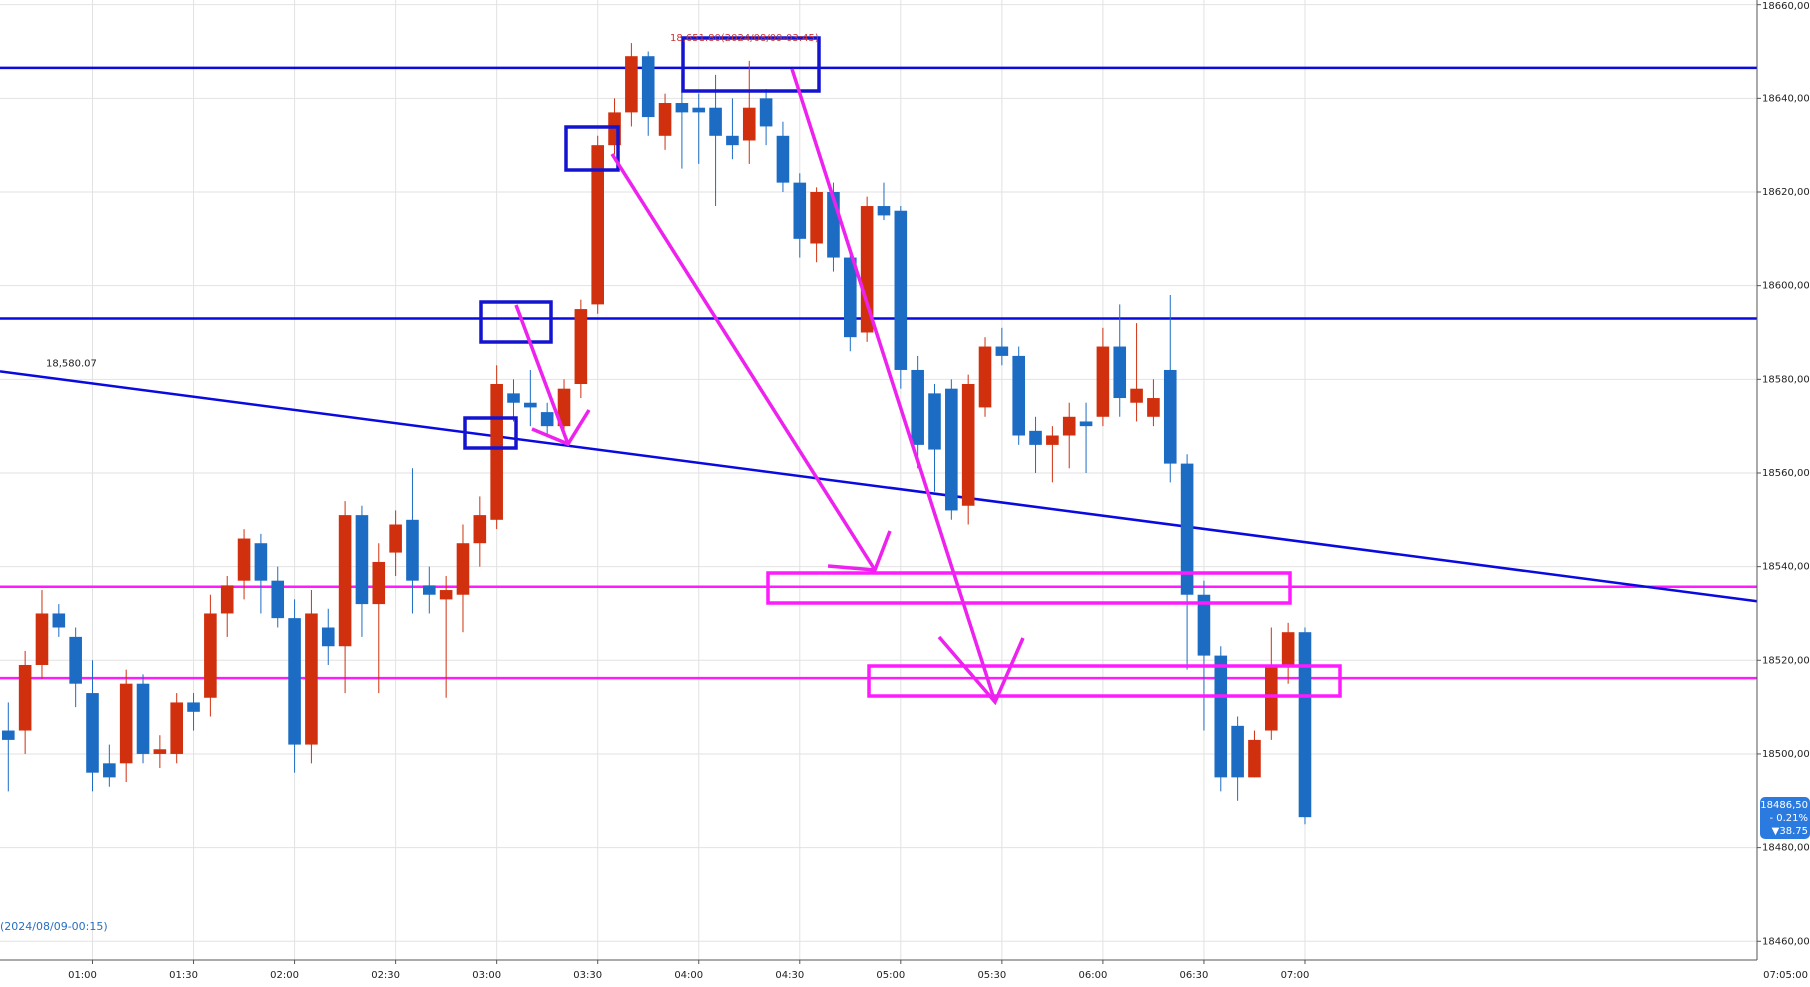 Image resolution: width=1810 pixels, height=987 pixels. What do you see at coordinates (1786, 192) in the screenshot?
I see `y-tick-label: 18620,00` at bounding box center [1786, 192].